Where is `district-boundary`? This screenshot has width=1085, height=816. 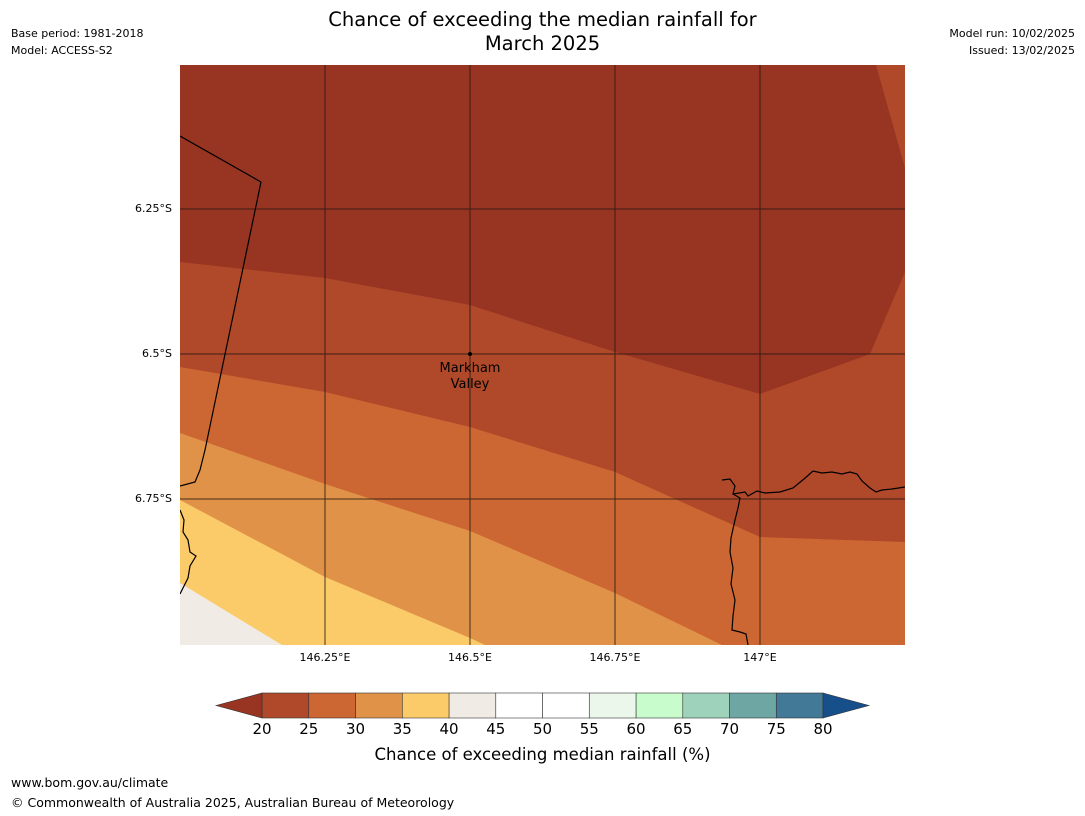 district-boundary is located at coordinates (221, 311).